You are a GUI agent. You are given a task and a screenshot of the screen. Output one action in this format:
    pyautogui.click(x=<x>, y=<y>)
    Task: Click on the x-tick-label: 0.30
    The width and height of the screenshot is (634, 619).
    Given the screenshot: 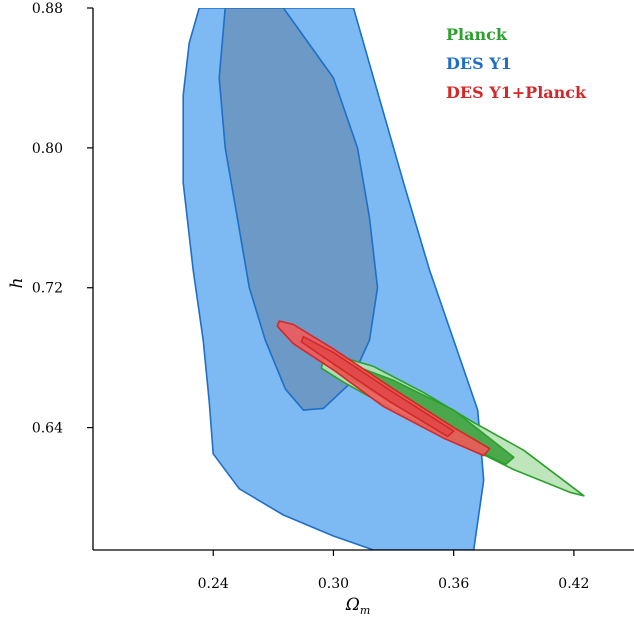 What is the action you would take?
    pyautogui.click(x=333, y=584)
    